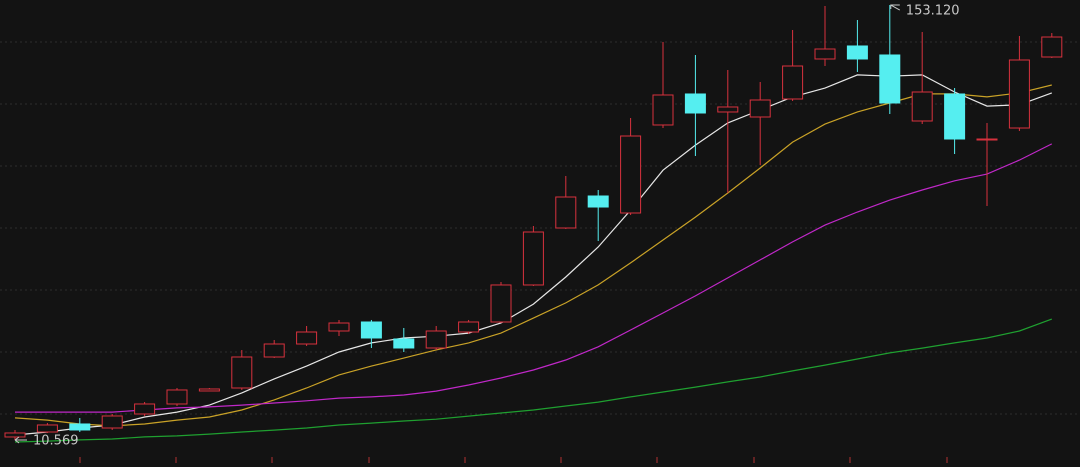 This screenshot has height=467, width=1080. What do you see at coordinates (513, 460) in the screenshot?
I see `x-tick-marks` at bounding box center [513, 460].